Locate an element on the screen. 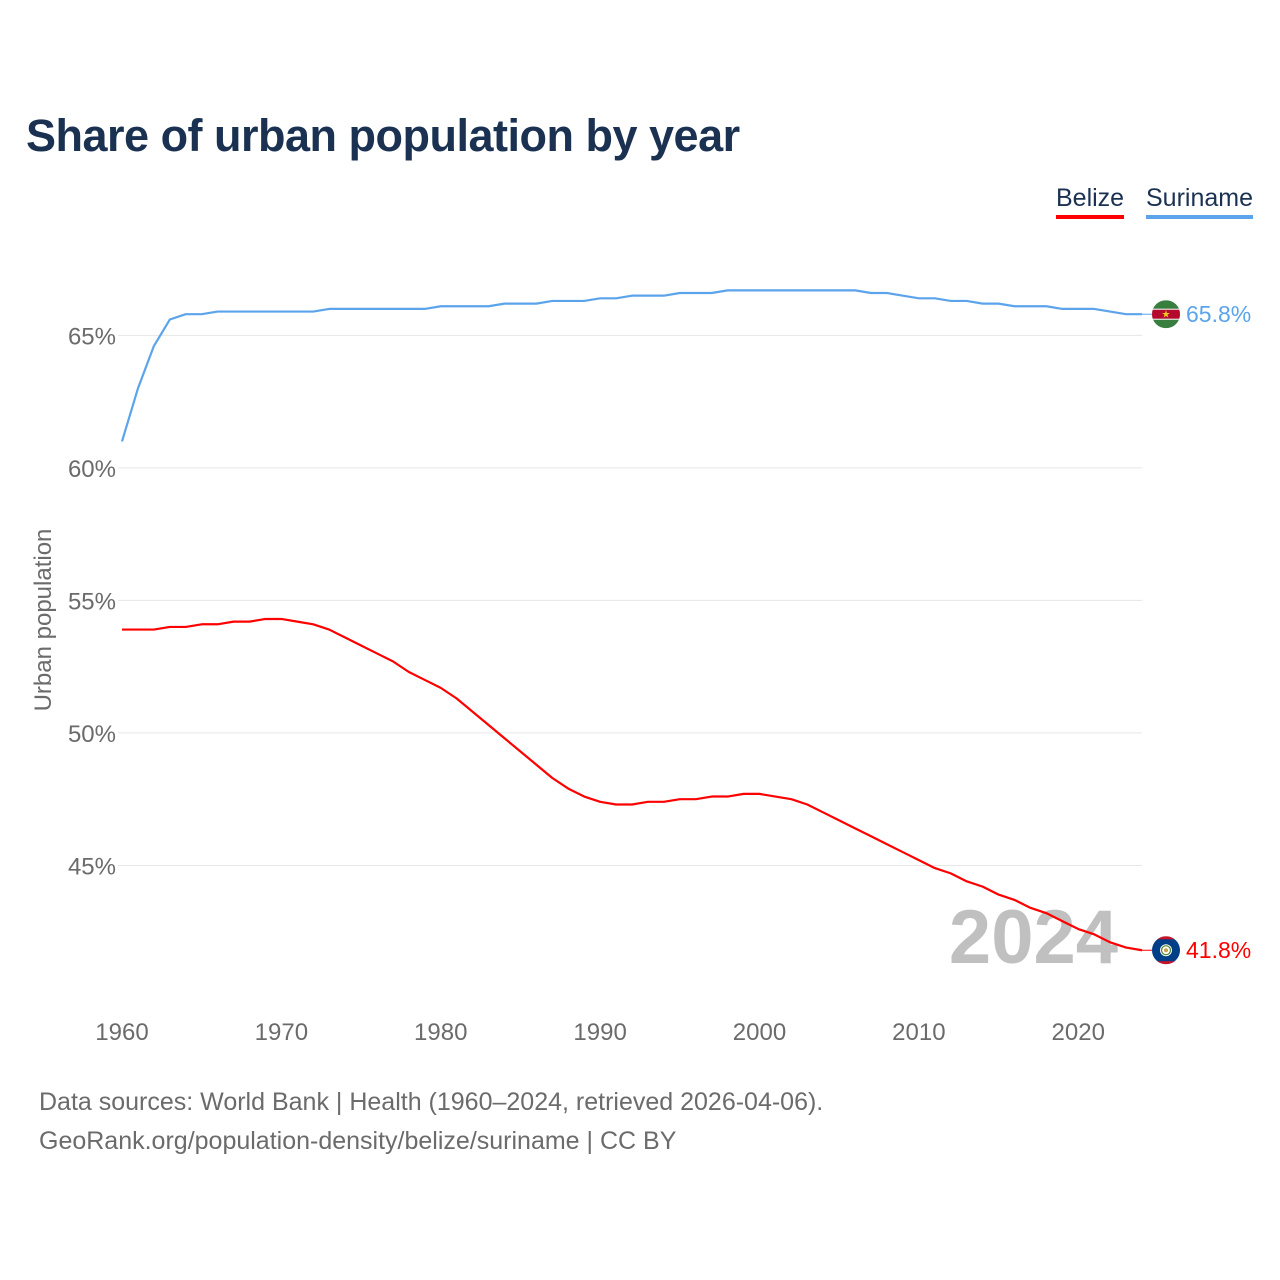  flag-emblem is located at coordinates (1166, 950).